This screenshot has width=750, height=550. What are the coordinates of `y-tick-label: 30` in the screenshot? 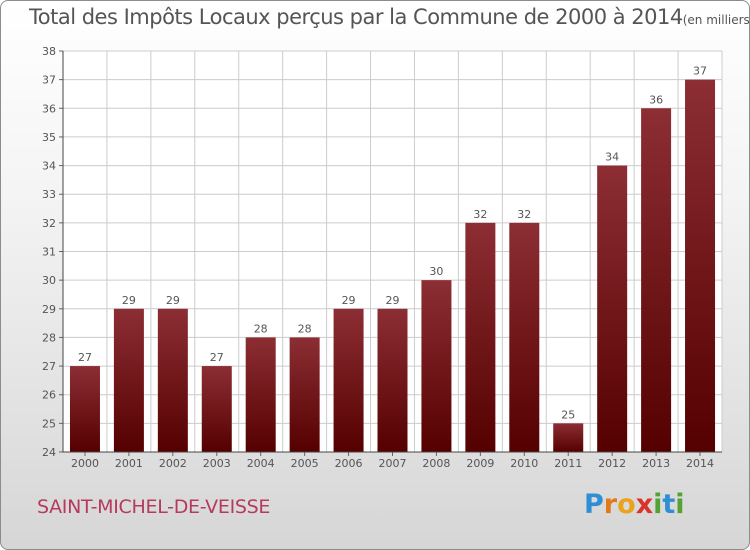 It's located at (49, 280).